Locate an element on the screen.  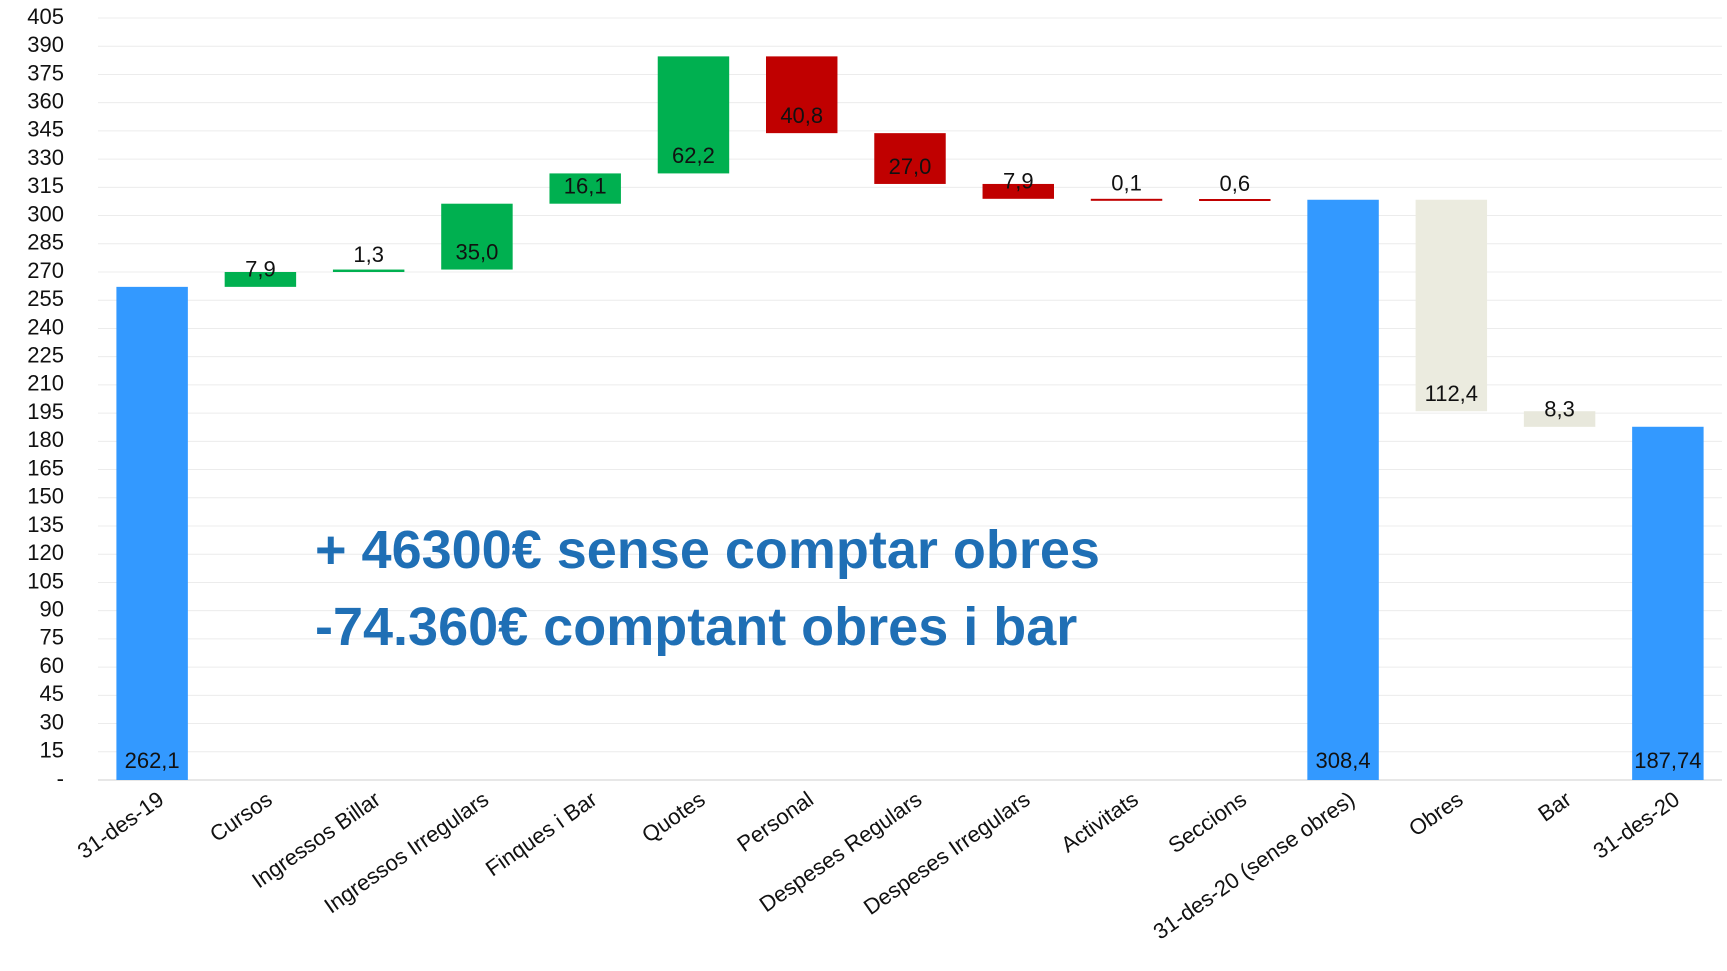
x-tick-label: Activitats is located at coordinates (1099, 821).